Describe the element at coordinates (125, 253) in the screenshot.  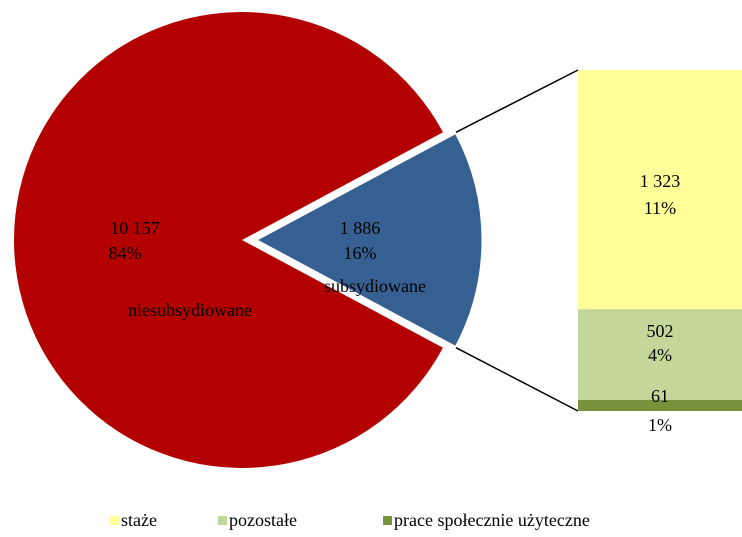
I see `percent-label: 84%` at that location.